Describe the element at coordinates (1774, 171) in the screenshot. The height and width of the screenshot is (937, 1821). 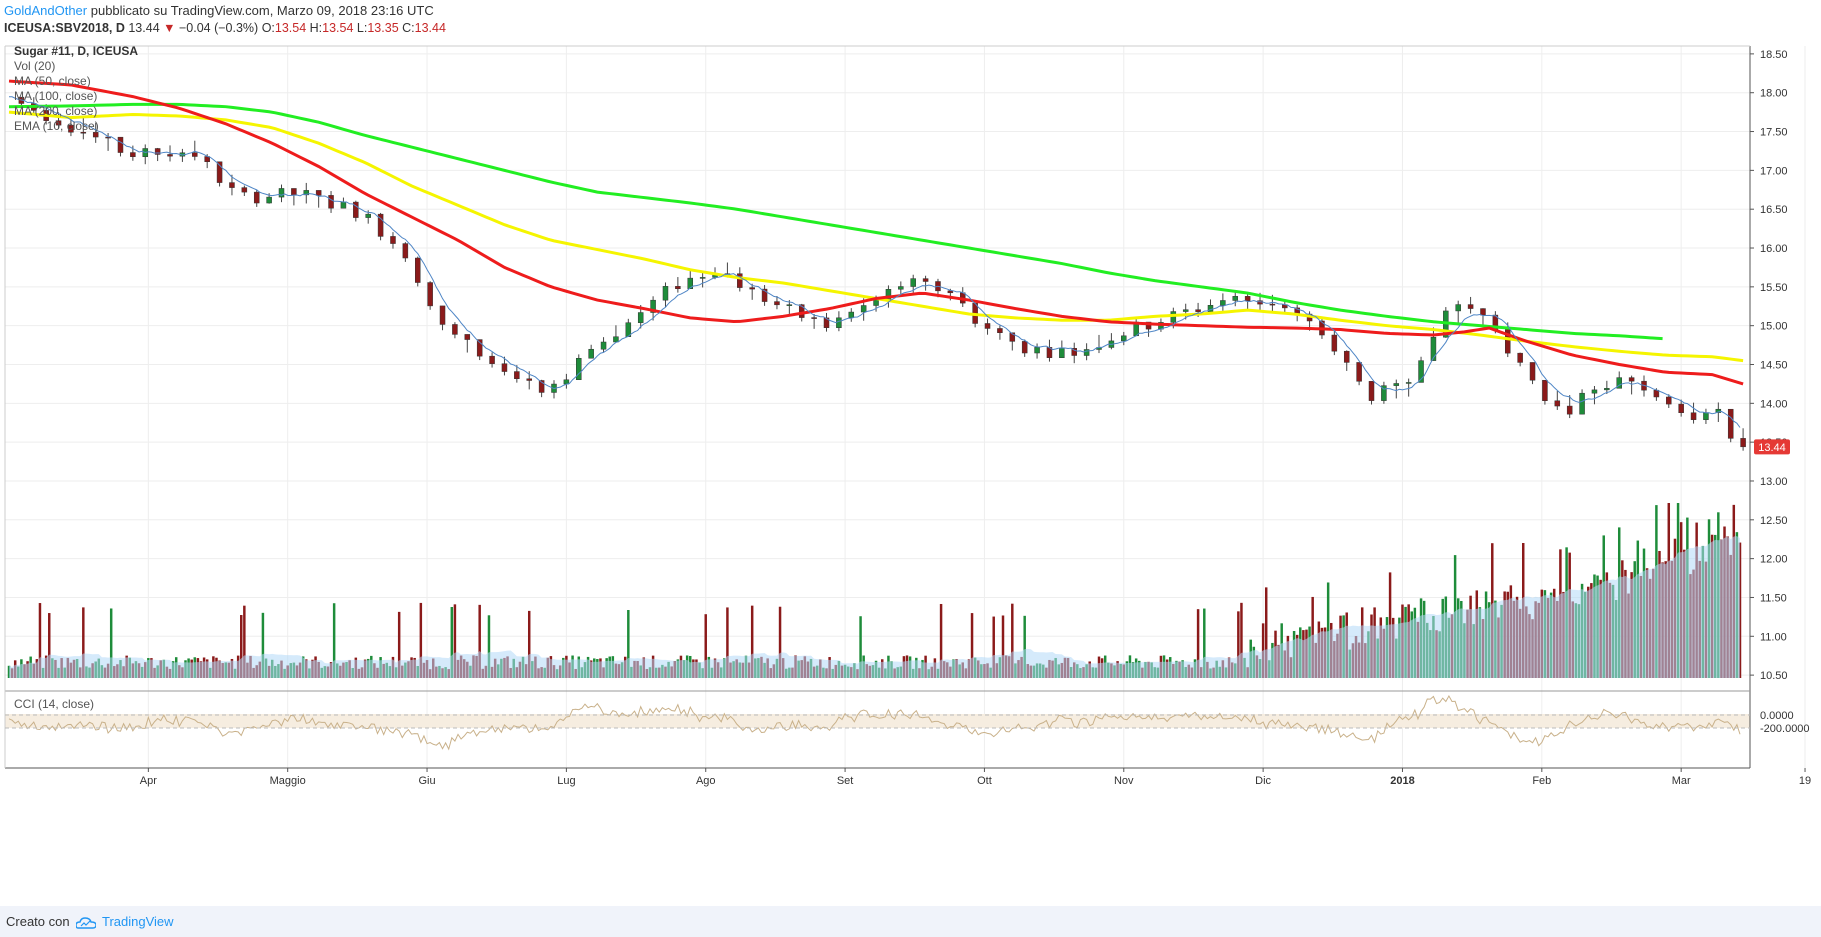
I see `price-tick-label: 17.00` at that location.